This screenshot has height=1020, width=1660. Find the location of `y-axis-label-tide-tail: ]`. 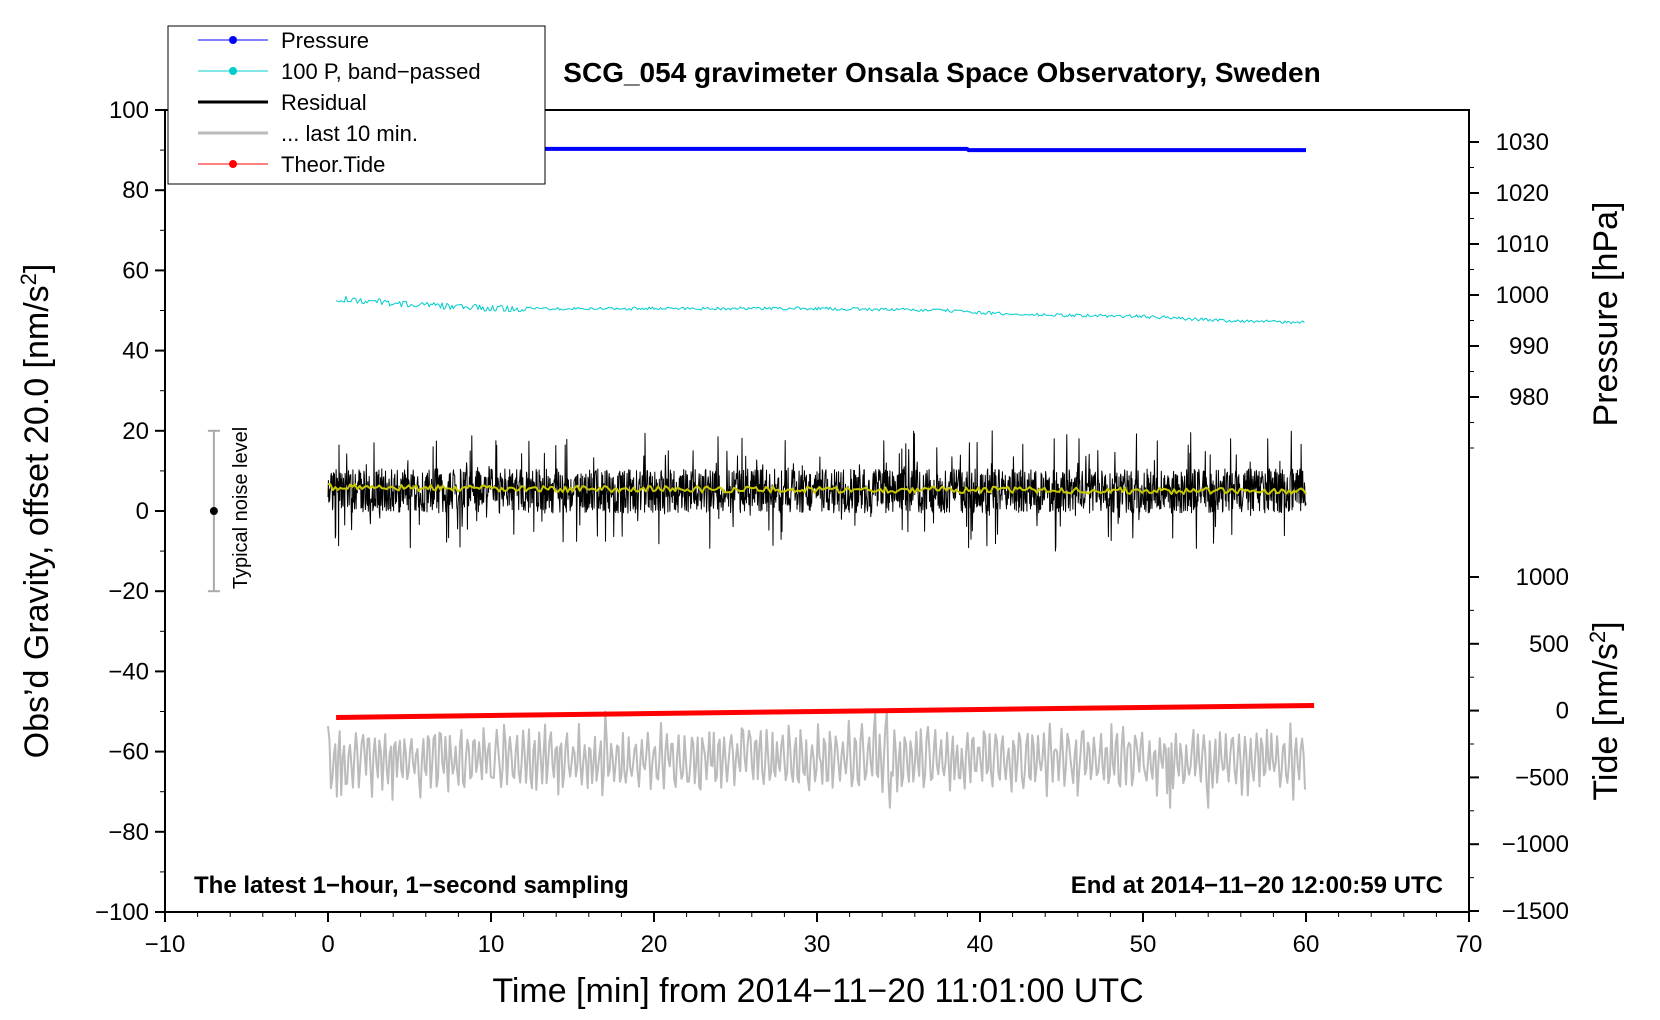

y-axis-label-tide-tail: ] is located at coordinates (1606, 625).